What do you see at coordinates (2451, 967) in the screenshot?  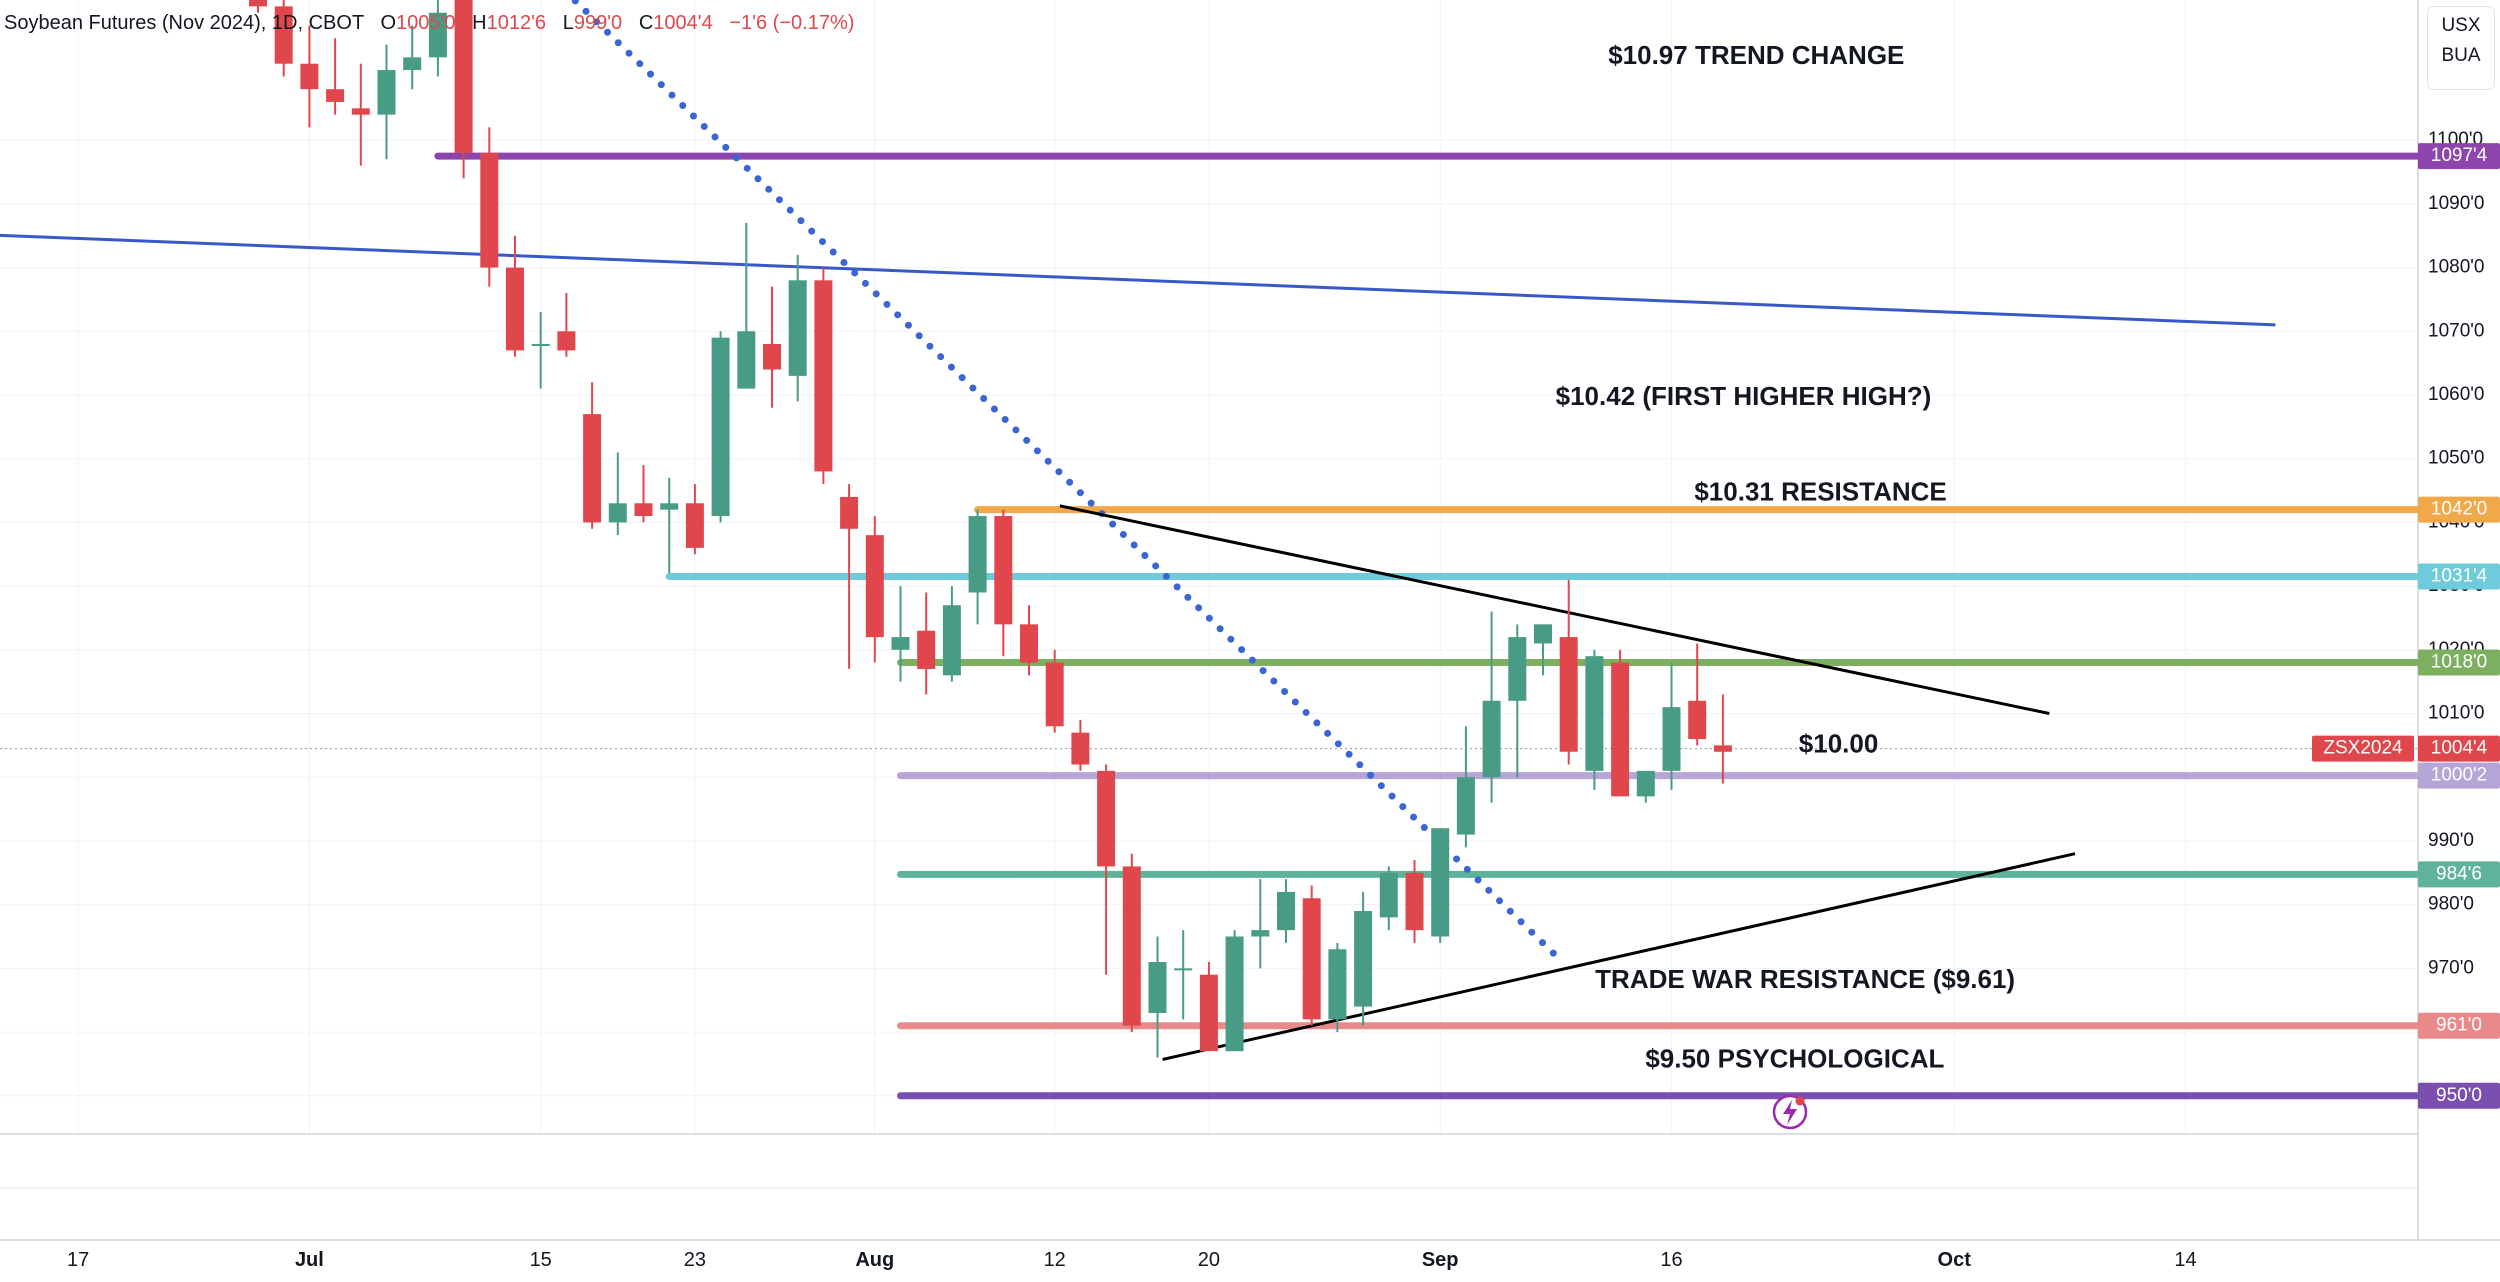 I see `price-tick-label: 970'0` at bounding box center [2451, 967].